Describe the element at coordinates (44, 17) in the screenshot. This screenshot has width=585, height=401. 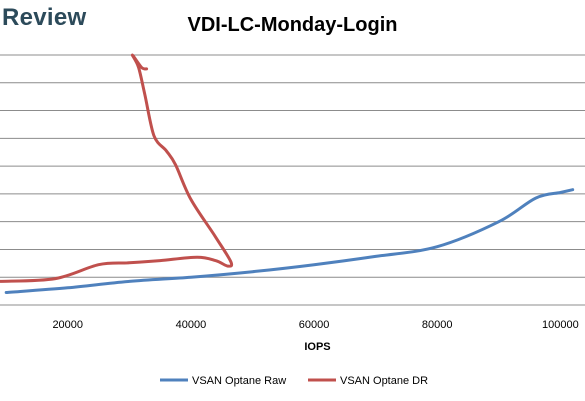
I see `brand-logo-text: Review` at that location.